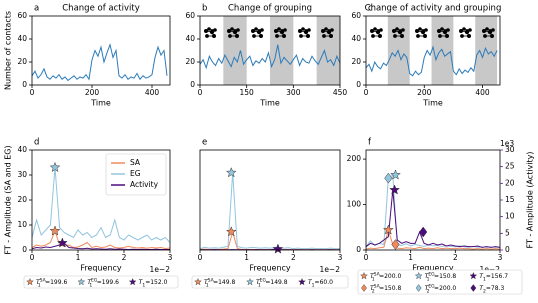 This screenshot has height=303, width=538. What do you see at coordinates (385, 276) in the screenshot?
I see `annotation-label: TSA 1 =200.0` at bounding box center [385, 276].